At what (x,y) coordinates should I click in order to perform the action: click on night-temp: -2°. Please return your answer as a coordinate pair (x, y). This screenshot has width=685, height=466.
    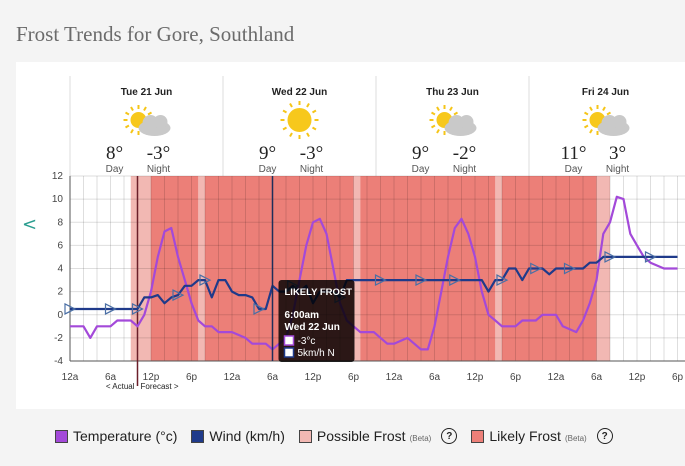
    Looking at the image, I should click on (464, 153).